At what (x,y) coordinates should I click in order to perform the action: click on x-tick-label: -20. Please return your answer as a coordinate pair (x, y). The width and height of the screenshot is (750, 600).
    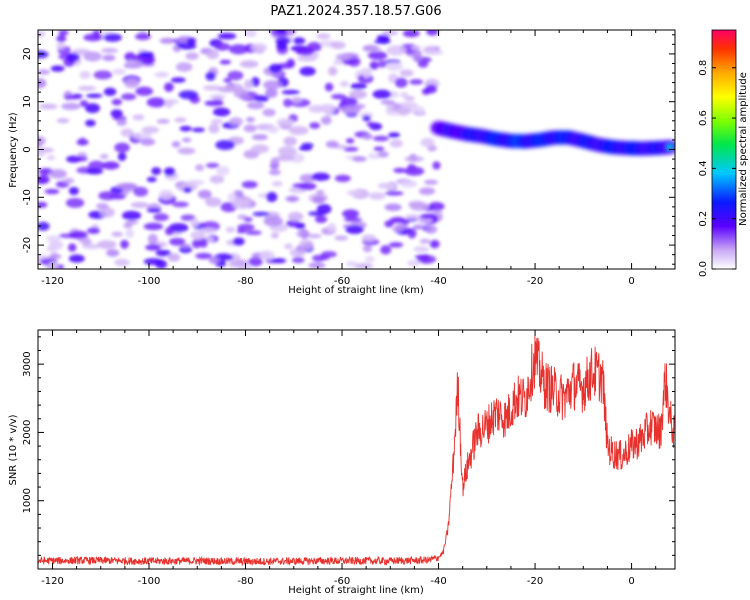
    Looking at the image, I should click on (535, 281).